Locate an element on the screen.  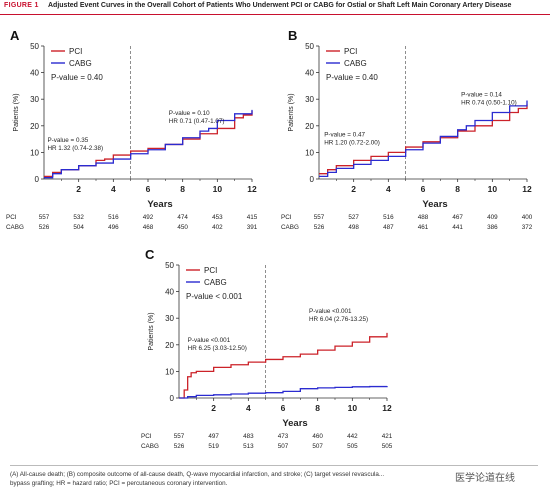
risk-table-cell: 498 is located at coordinates (353, 227).